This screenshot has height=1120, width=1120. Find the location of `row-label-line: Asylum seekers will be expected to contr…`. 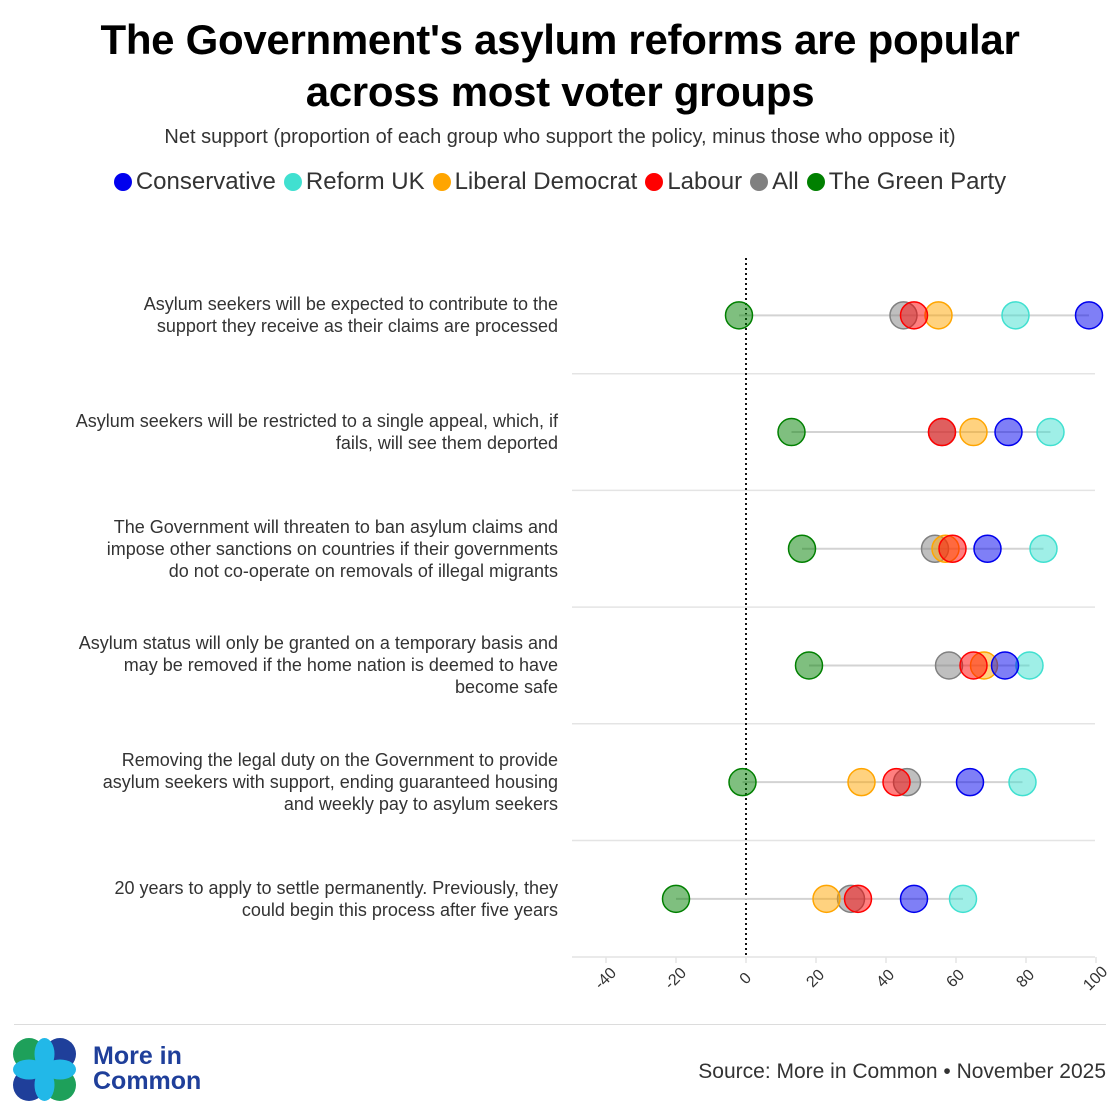

row-label-line: Asylum seekers will be expected to contr… is located at coordinates (350, 304).